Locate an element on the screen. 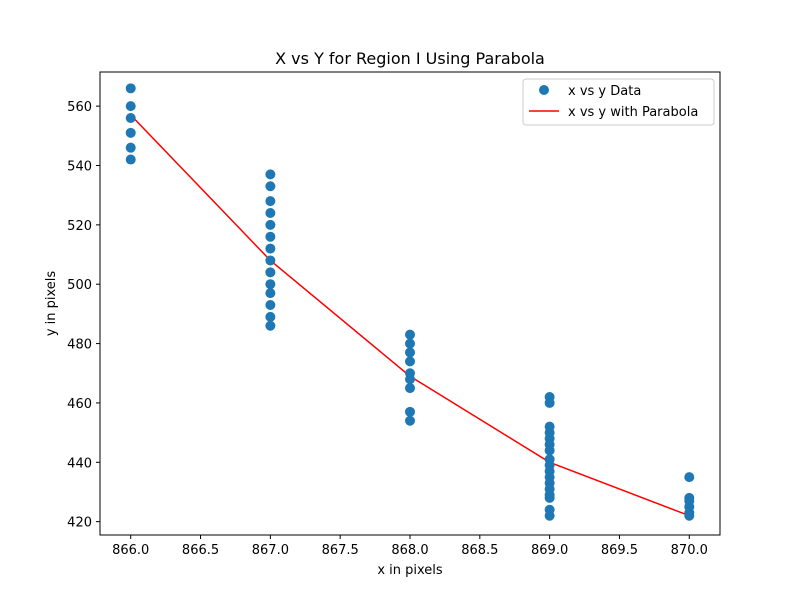  x-tick-label: 866.5 is located at coordinates (200, 550).